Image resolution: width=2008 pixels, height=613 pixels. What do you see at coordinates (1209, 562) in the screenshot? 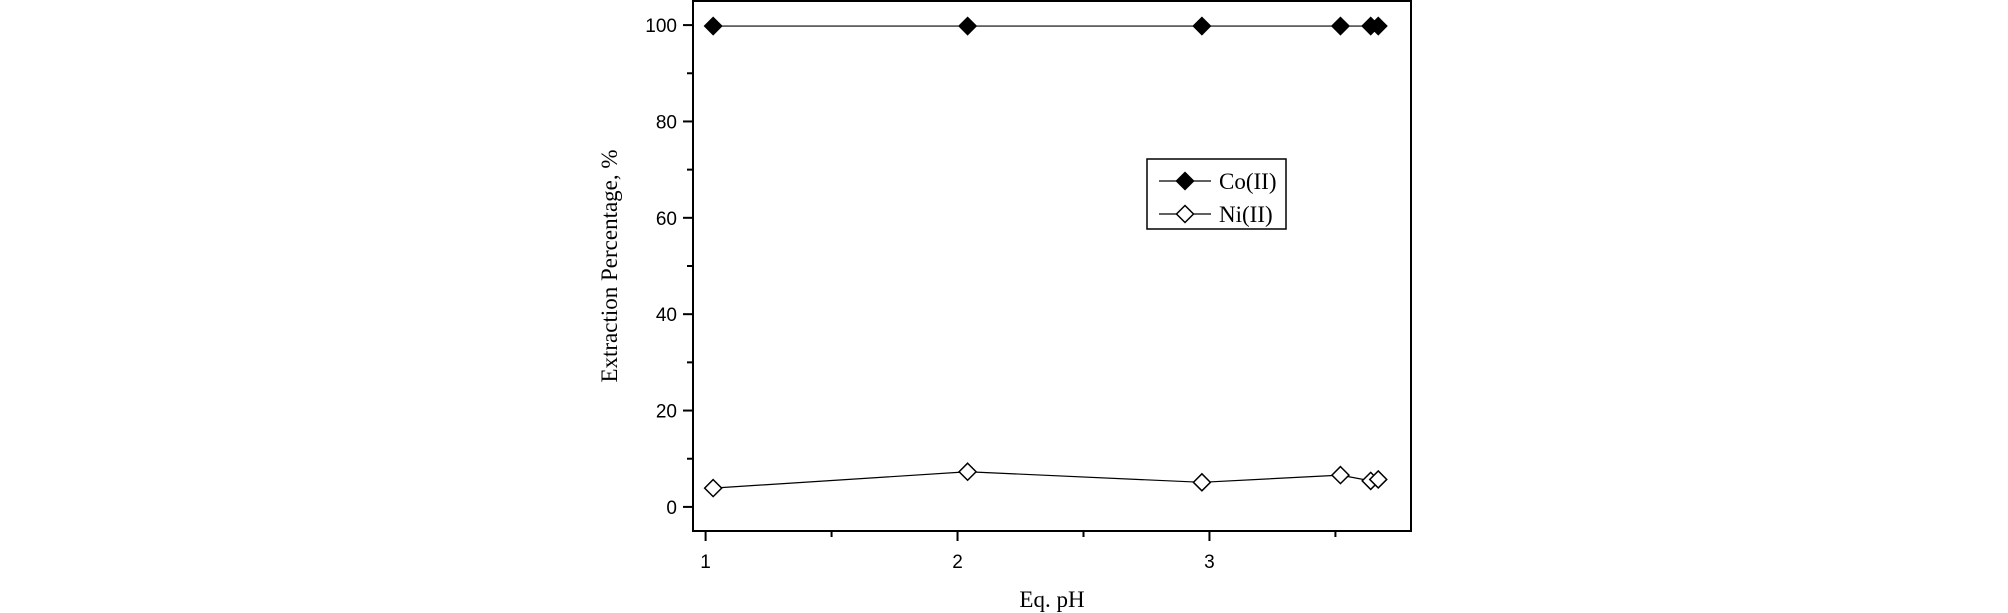
I see `x-tick-label: 3` at bounding box center [1209, 562].